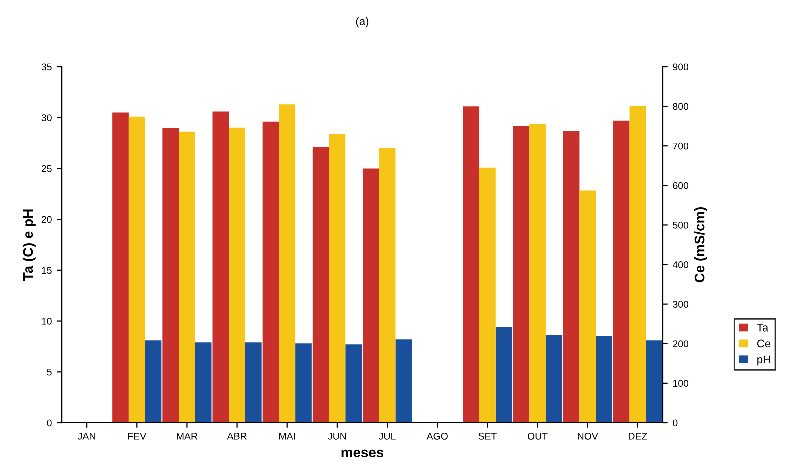 The height and width of the screenshot is (473, 796). I want to click on x-tick-label: ABR, so click(237, 436).